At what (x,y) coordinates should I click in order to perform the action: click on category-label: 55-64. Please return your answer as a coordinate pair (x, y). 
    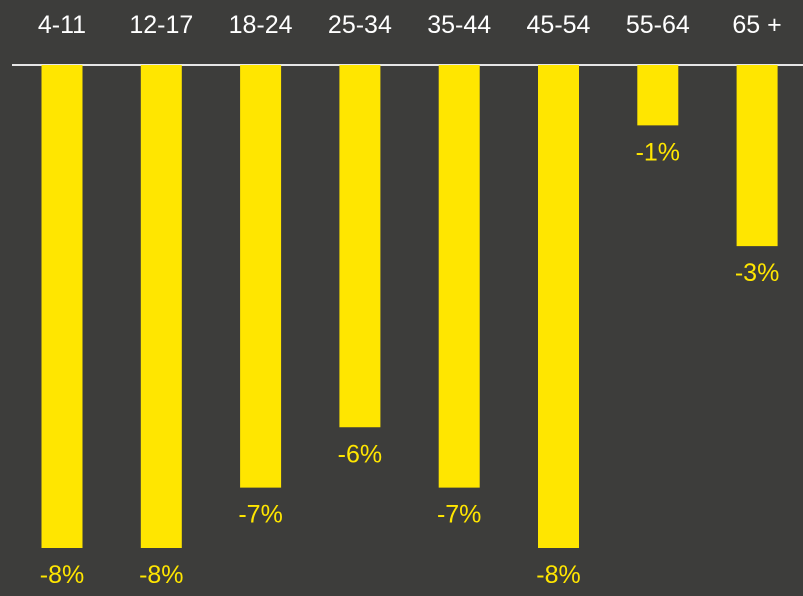
    Looking at the image, I should click on (658, 25).